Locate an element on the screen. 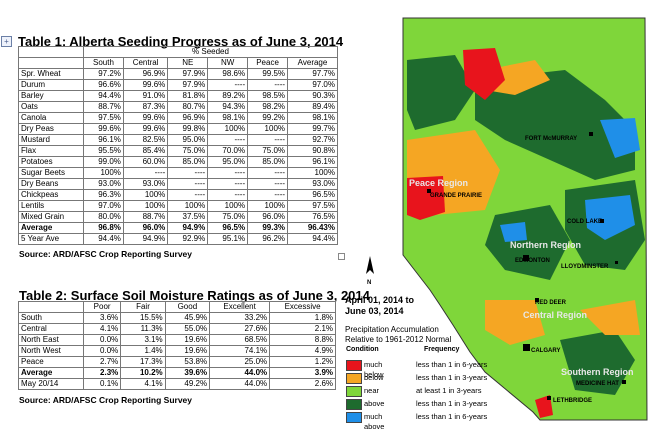 The width and height of the screenshot is (659, 432). row-label: Durum is located at coordinates (51, 85).